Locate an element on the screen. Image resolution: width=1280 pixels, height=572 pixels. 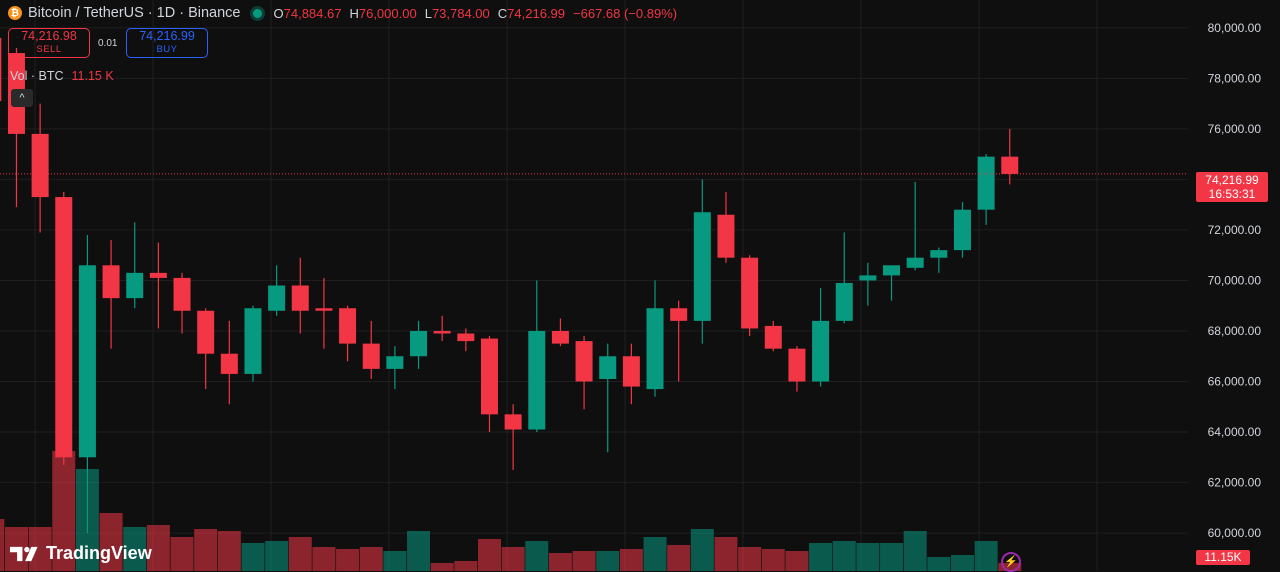
sell-label: SELL is located at coordinates (49, 49).